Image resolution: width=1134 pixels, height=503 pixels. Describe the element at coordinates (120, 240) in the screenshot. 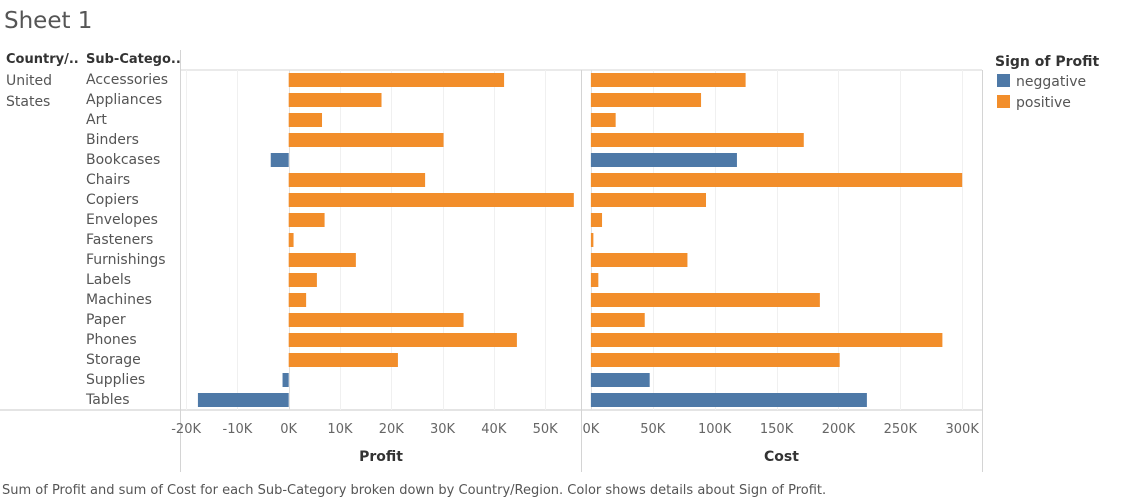

I see `subcategory-label: Fasteners` at that location.